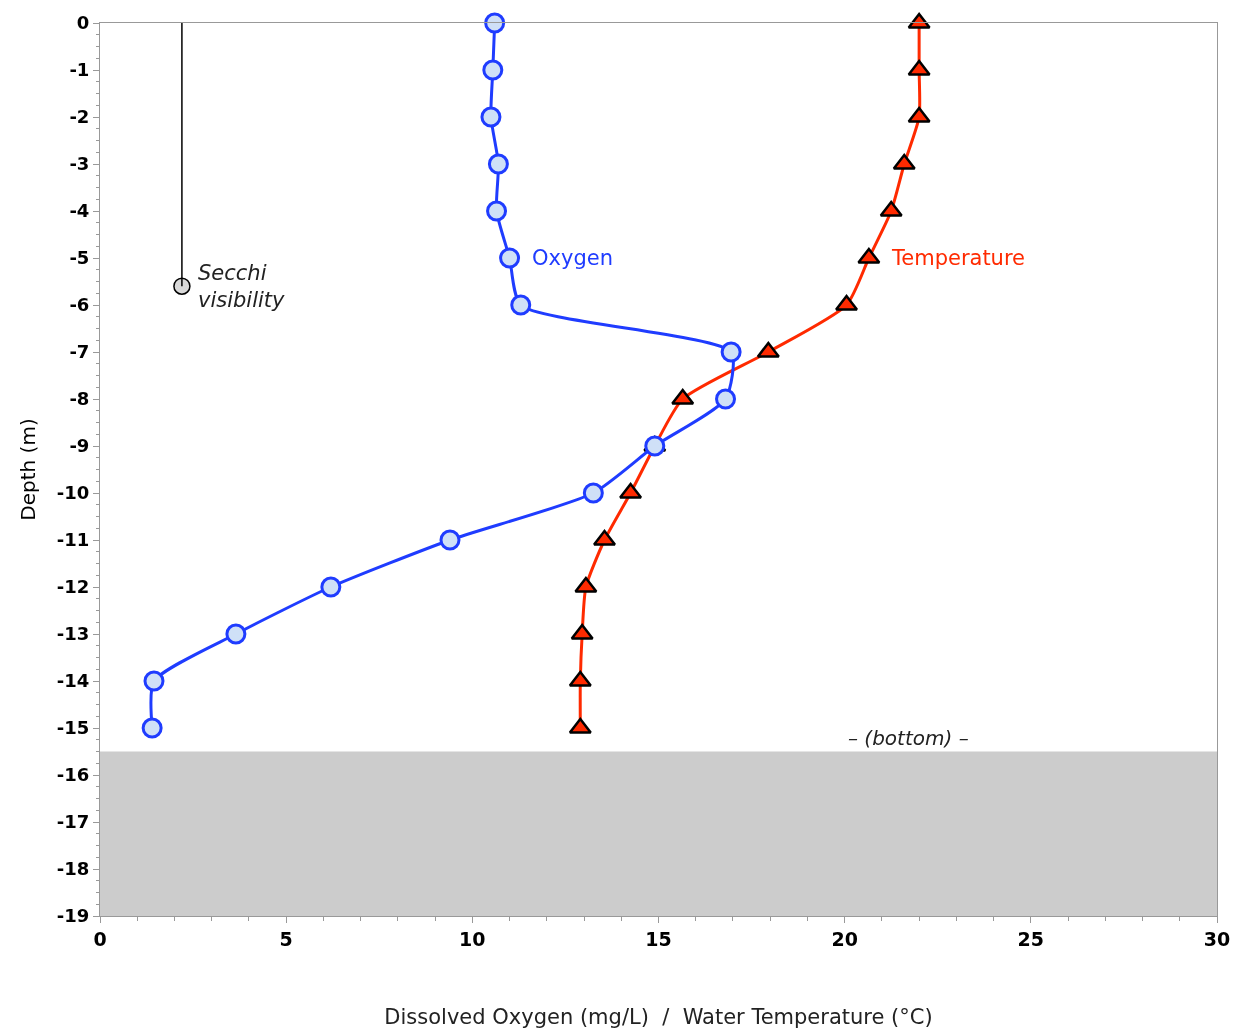  I want to click on y-tick-label: -10, so click(73, 493).